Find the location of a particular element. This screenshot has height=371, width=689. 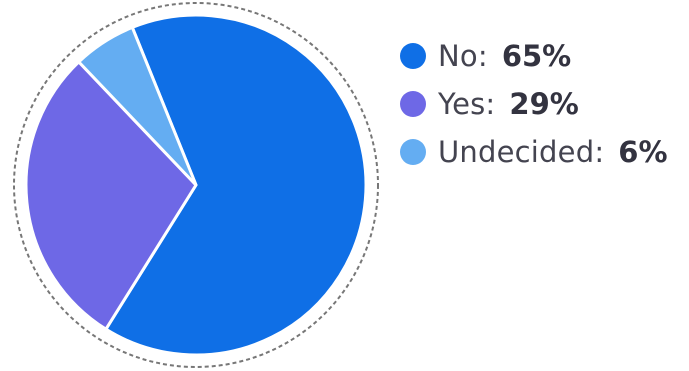

legend-value-no: 65% is located at coordinates (536, 56).